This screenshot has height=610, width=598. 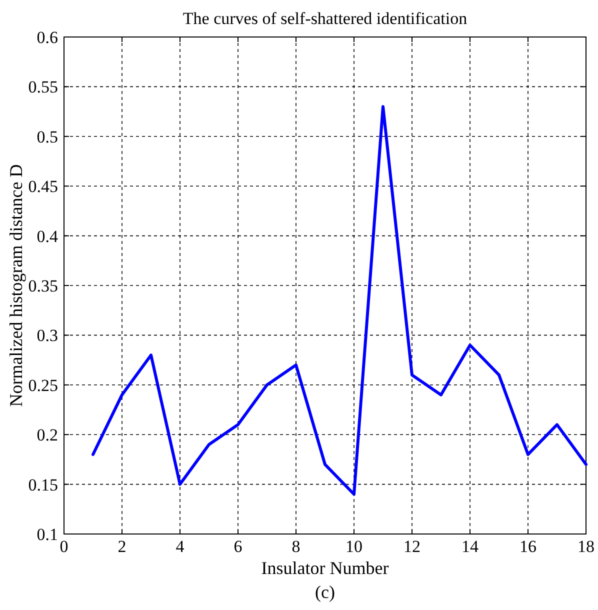 What do you see at coordinates (43, 385) in the screenshot?
I see `y-tick-label: 0.25` at bounding box center [43, 385].